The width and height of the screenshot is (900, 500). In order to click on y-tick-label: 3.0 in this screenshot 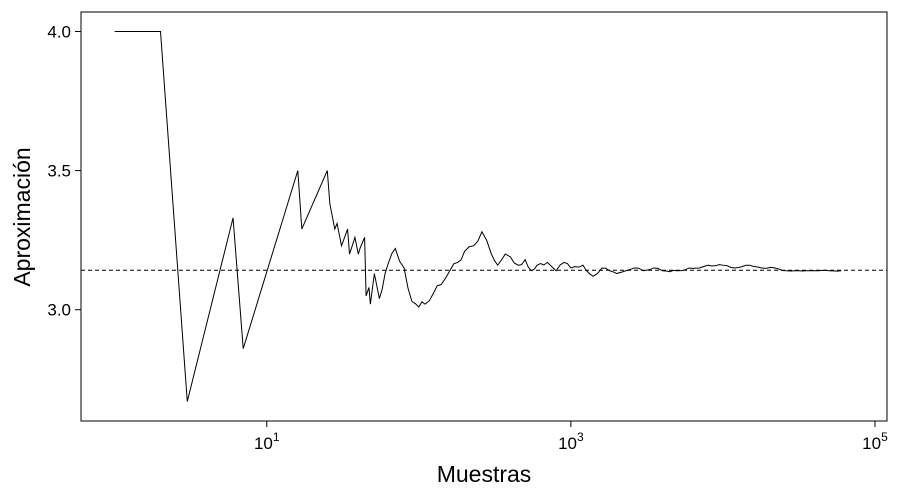, I will do `click(59, 310)`.